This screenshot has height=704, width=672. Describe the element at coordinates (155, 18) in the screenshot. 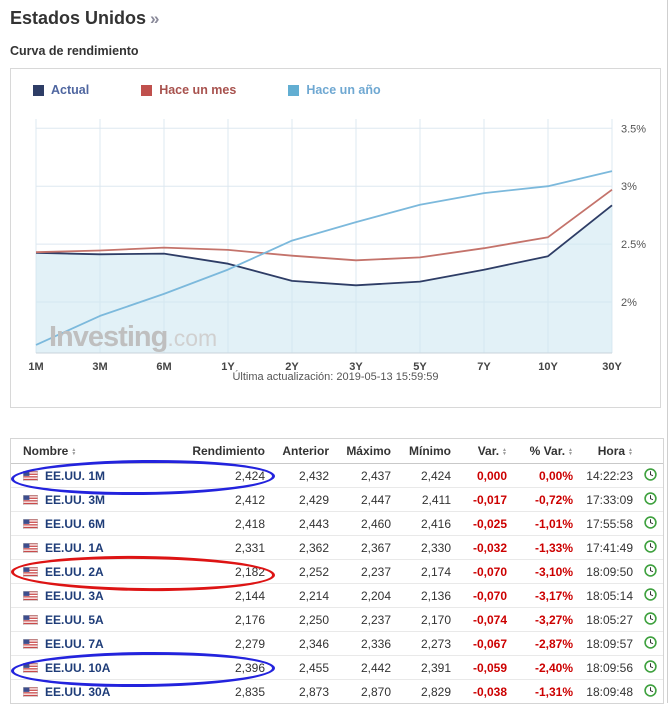

I see `chevron-right-icon: »` at that location.